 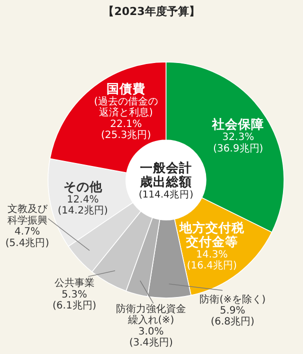 I want to click on title: 【2023年度予算】, so click(x=151, y=11).